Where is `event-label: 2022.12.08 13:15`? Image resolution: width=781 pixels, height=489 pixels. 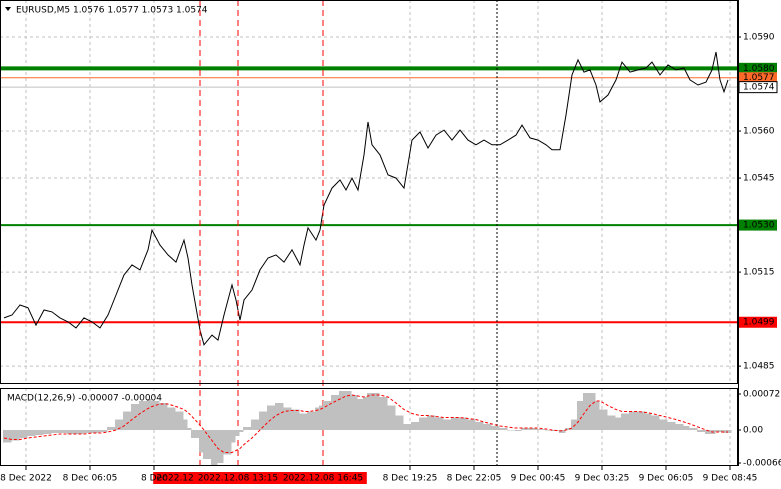 event-label: 2022.12.08 13:15 is located at coordinates (238, 479).